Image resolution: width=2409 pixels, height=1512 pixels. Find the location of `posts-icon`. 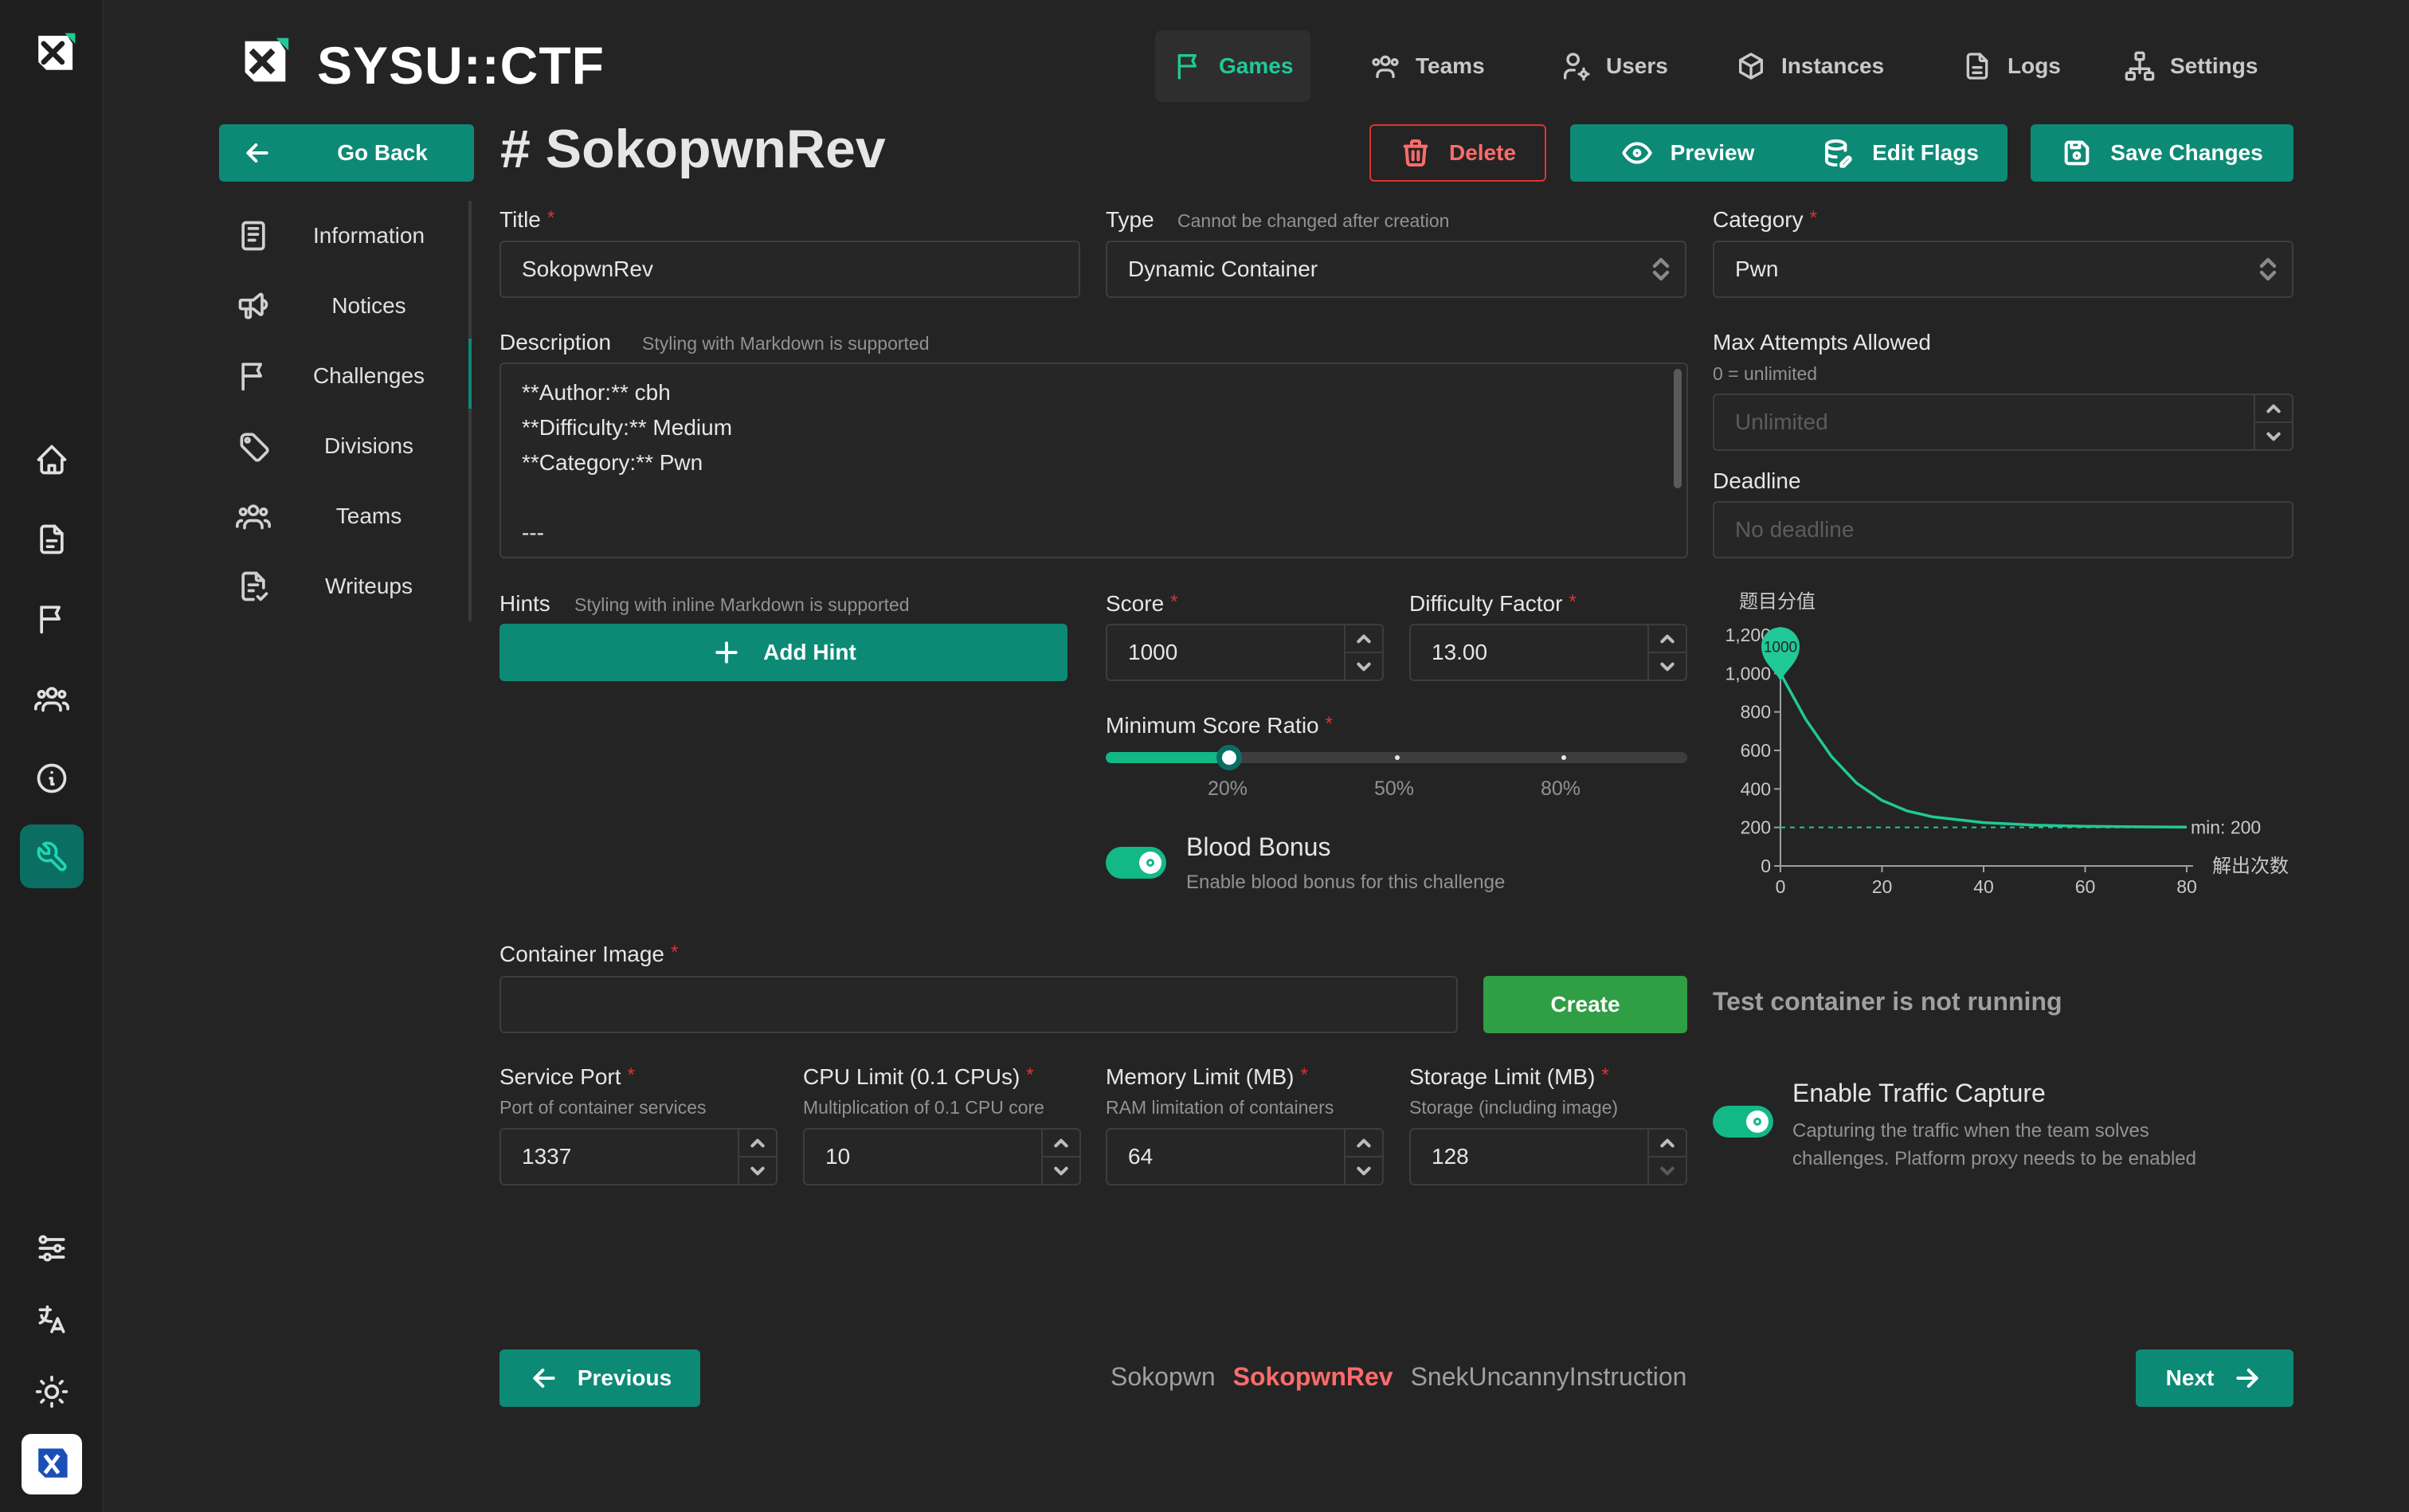

posts-icon is located at coordinates (51, 540).